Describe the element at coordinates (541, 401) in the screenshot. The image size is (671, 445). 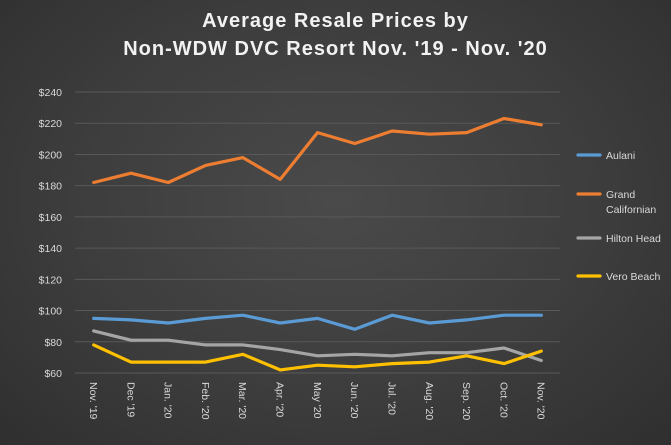
I see `x-tick-label: Nov. '20` at that location.